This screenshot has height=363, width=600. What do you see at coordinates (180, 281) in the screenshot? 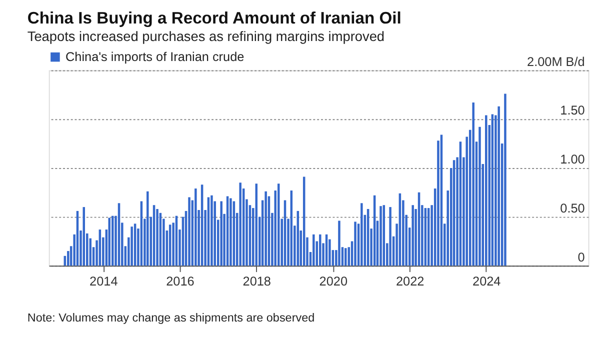
I see `x-tick-label: 2016` at bounding box center [180, 281].